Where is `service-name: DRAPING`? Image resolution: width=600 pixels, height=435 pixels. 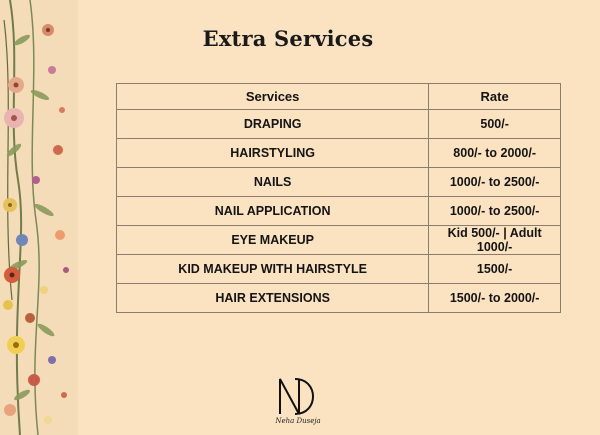
service-name: DRAPING is located at coordinates (272, 124).